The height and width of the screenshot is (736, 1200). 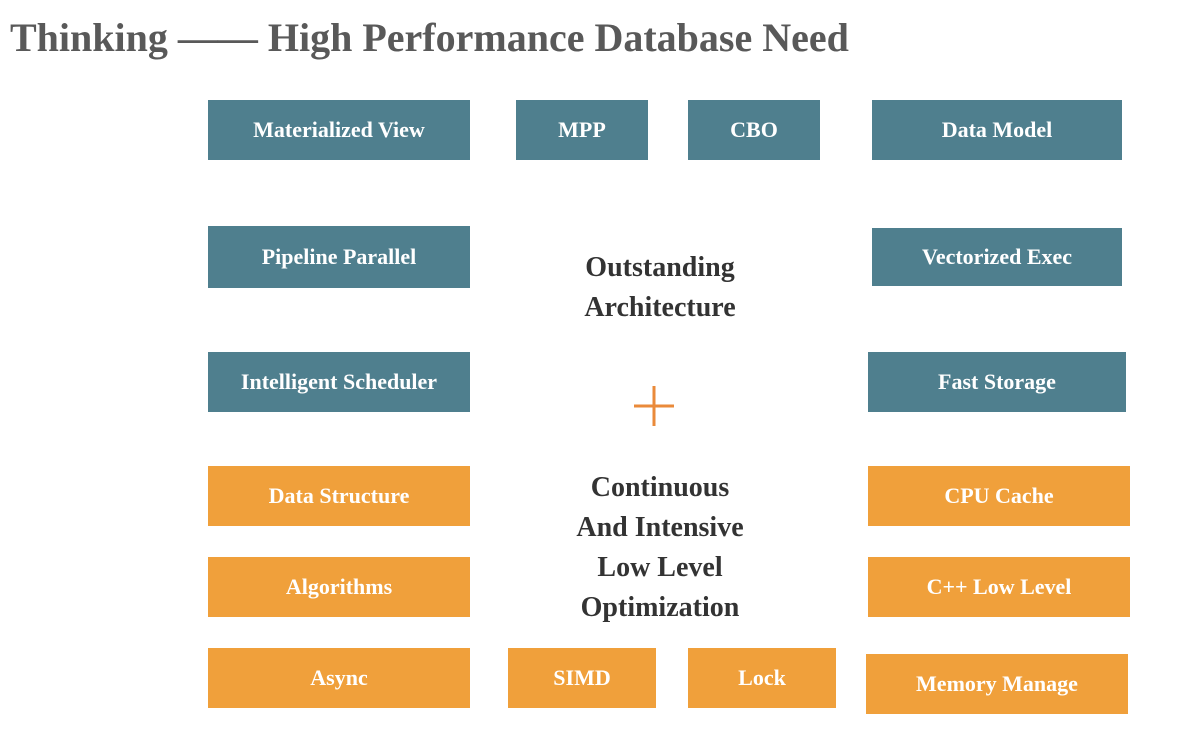 I want to click on box: Materialized View, so click(x=339, y=130).